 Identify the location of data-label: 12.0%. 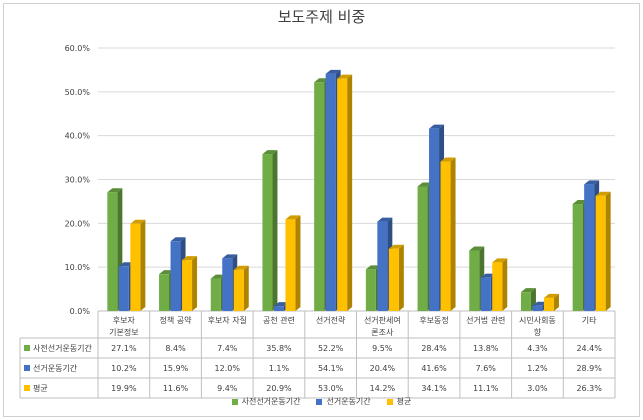
(228, 368).